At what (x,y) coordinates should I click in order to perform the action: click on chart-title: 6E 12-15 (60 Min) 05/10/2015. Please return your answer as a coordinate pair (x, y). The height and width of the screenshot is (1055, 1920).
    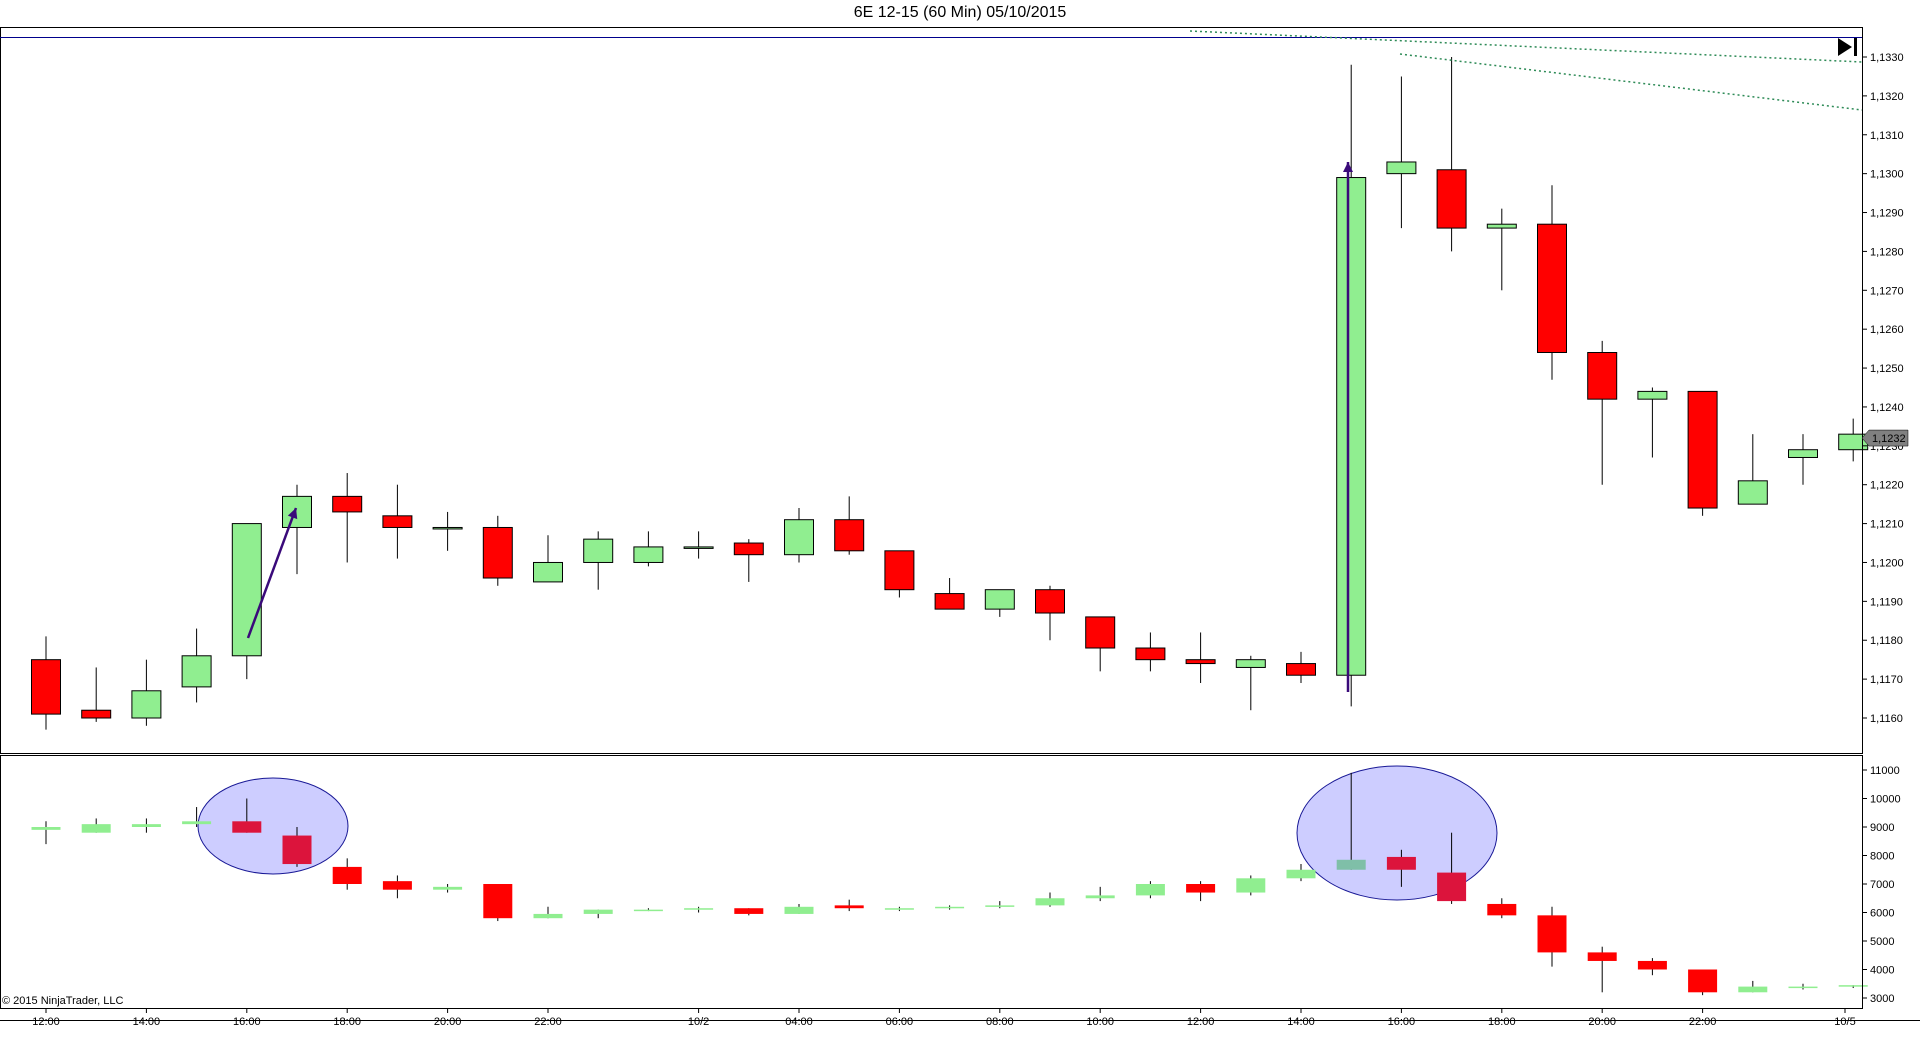
    Looking at the image, I should click on (960, 12).